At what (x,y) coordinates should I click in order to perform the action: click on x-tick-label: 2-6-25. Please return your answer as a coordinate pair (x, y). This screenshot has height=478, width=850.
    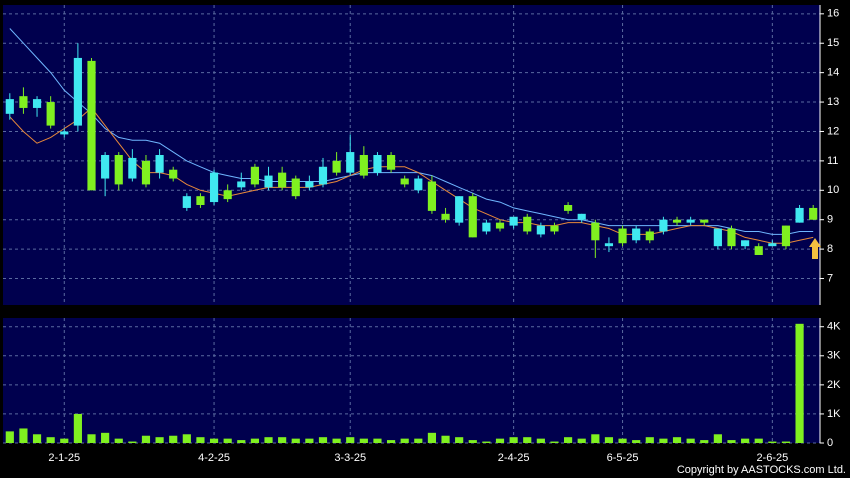
    Looking at the image, I should click on (772, 458).